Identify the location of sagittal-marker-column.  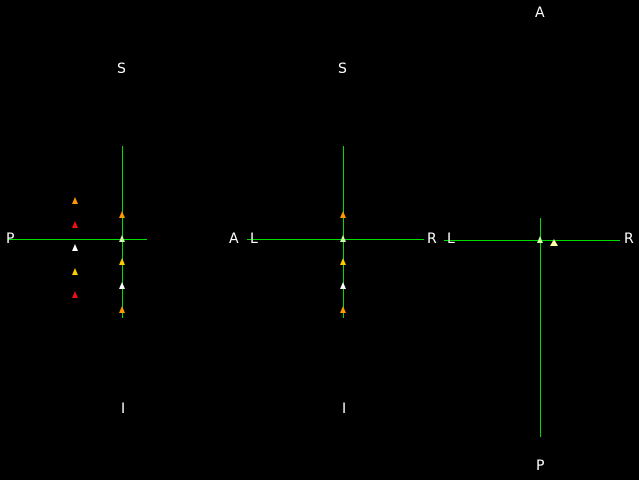
(75, 247).